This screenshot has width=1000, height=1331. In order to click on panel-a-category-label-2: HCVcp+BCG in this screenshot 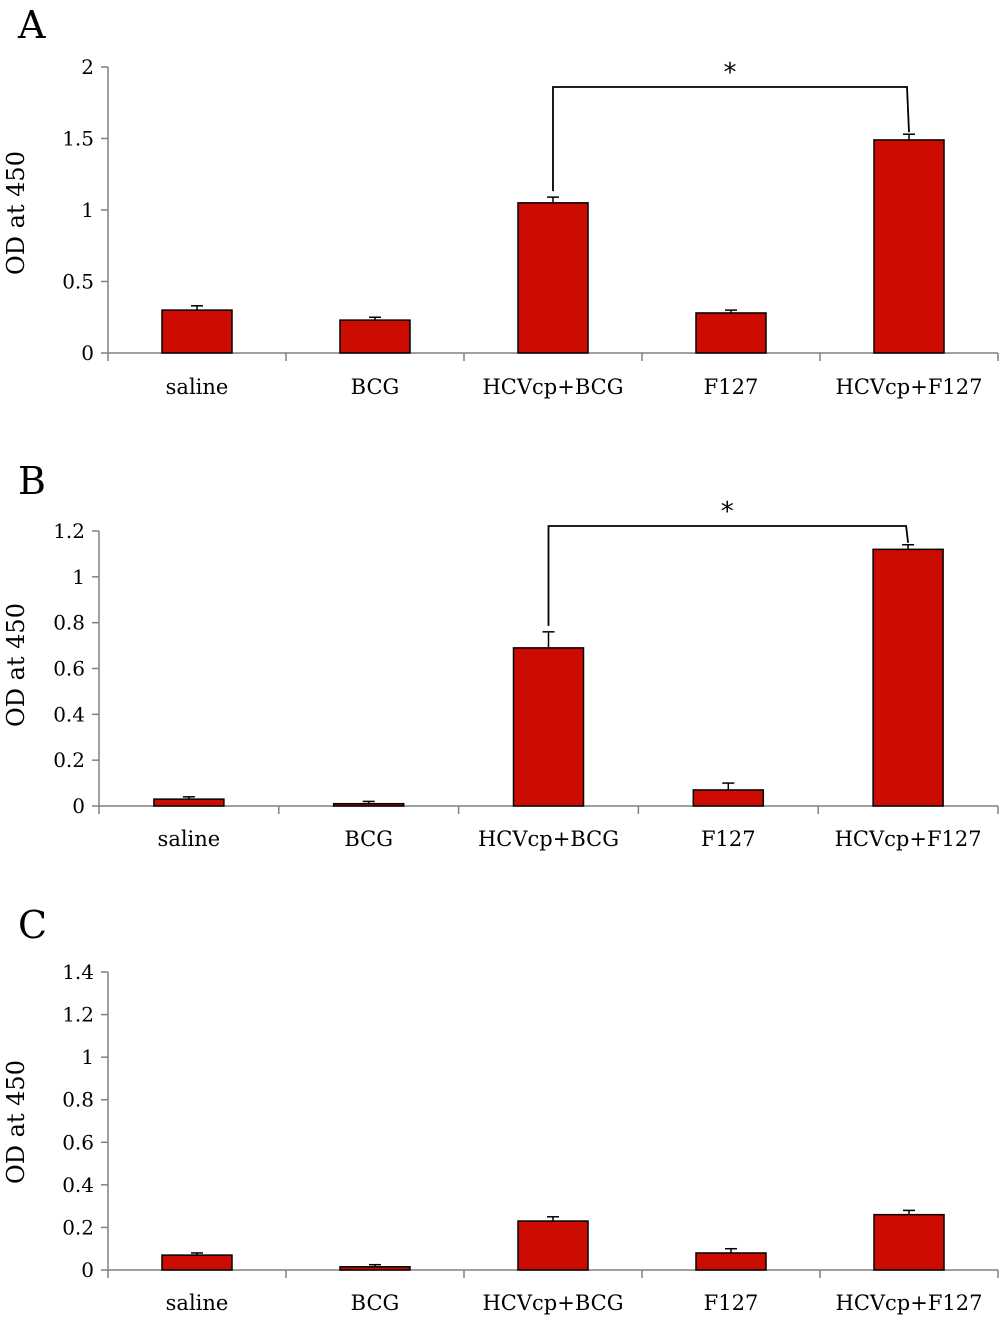, I will do `click(552, 387)`.